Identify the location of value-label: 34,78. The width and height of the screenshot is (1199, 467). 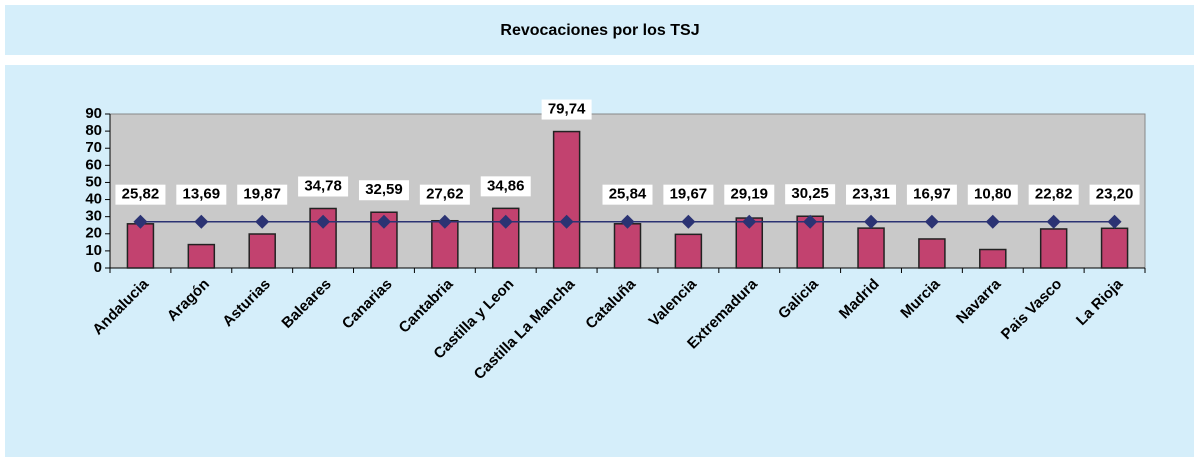
(323, 185).